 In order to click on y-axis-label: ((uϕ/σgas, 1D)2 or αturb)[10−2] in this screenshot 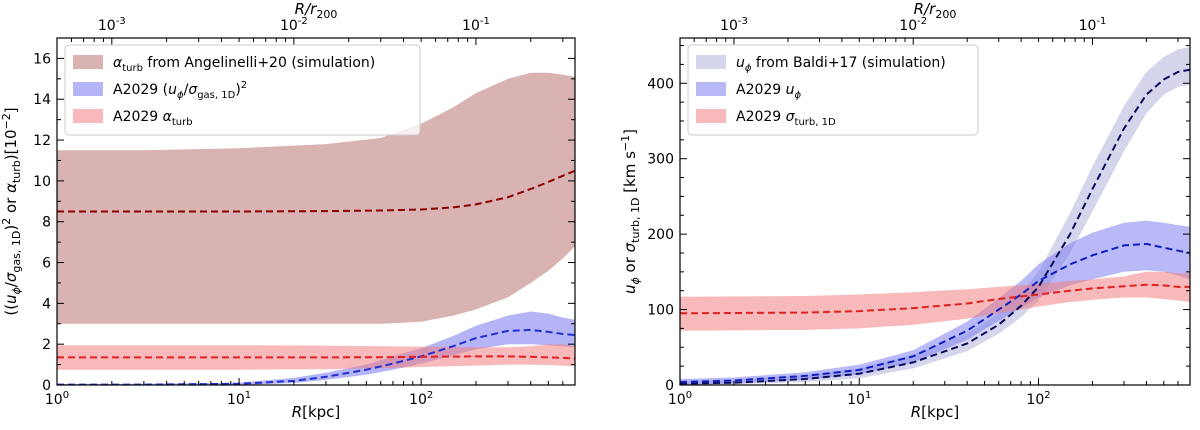, I will do `click(11, 211)`.